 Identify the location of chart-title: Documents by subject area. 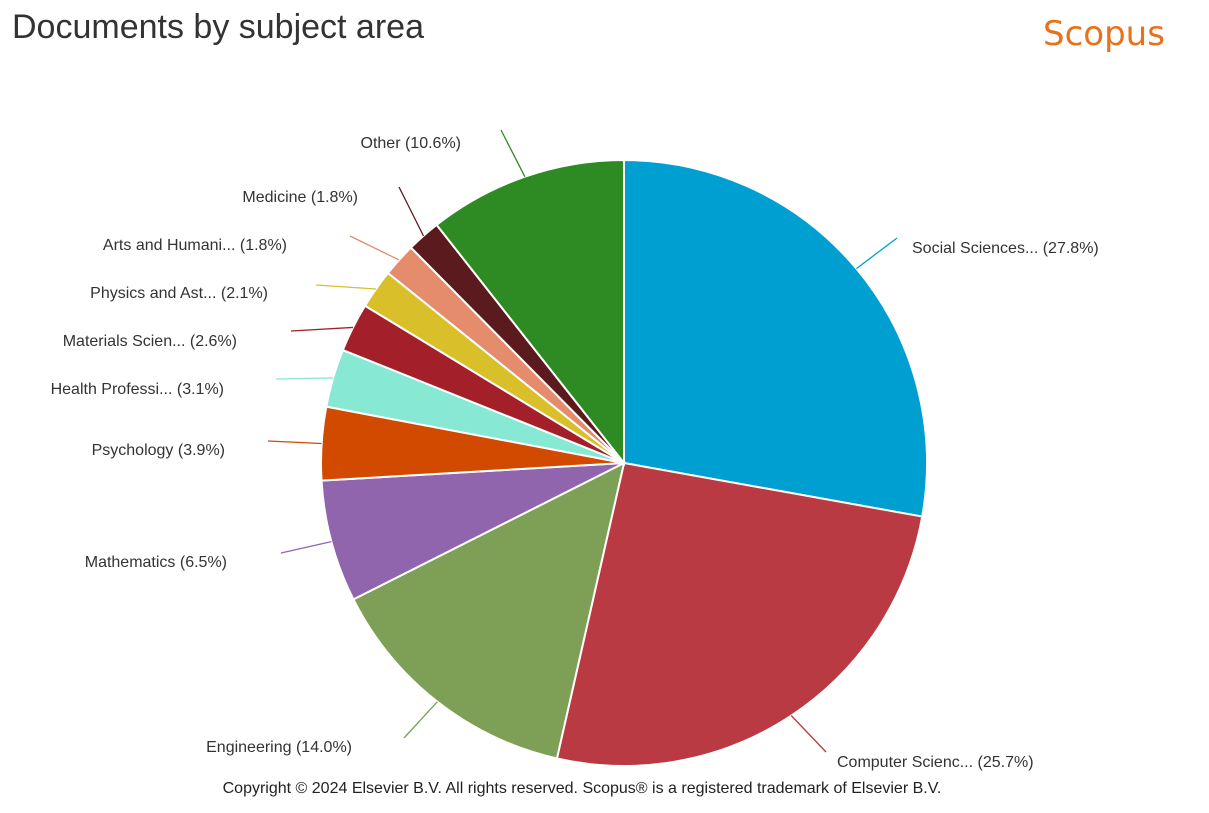
(218, 27).